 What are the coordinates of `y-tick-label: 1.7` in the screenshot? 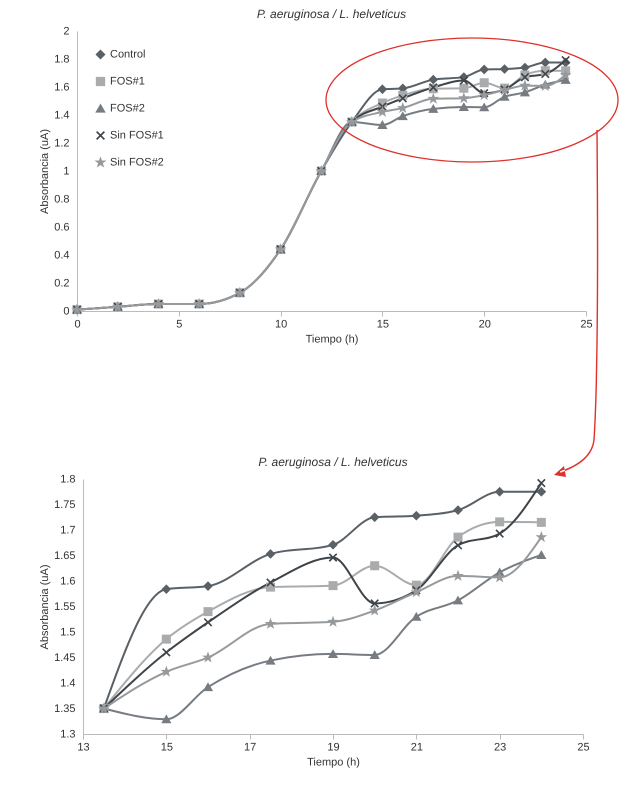 It's located at (68, 530).